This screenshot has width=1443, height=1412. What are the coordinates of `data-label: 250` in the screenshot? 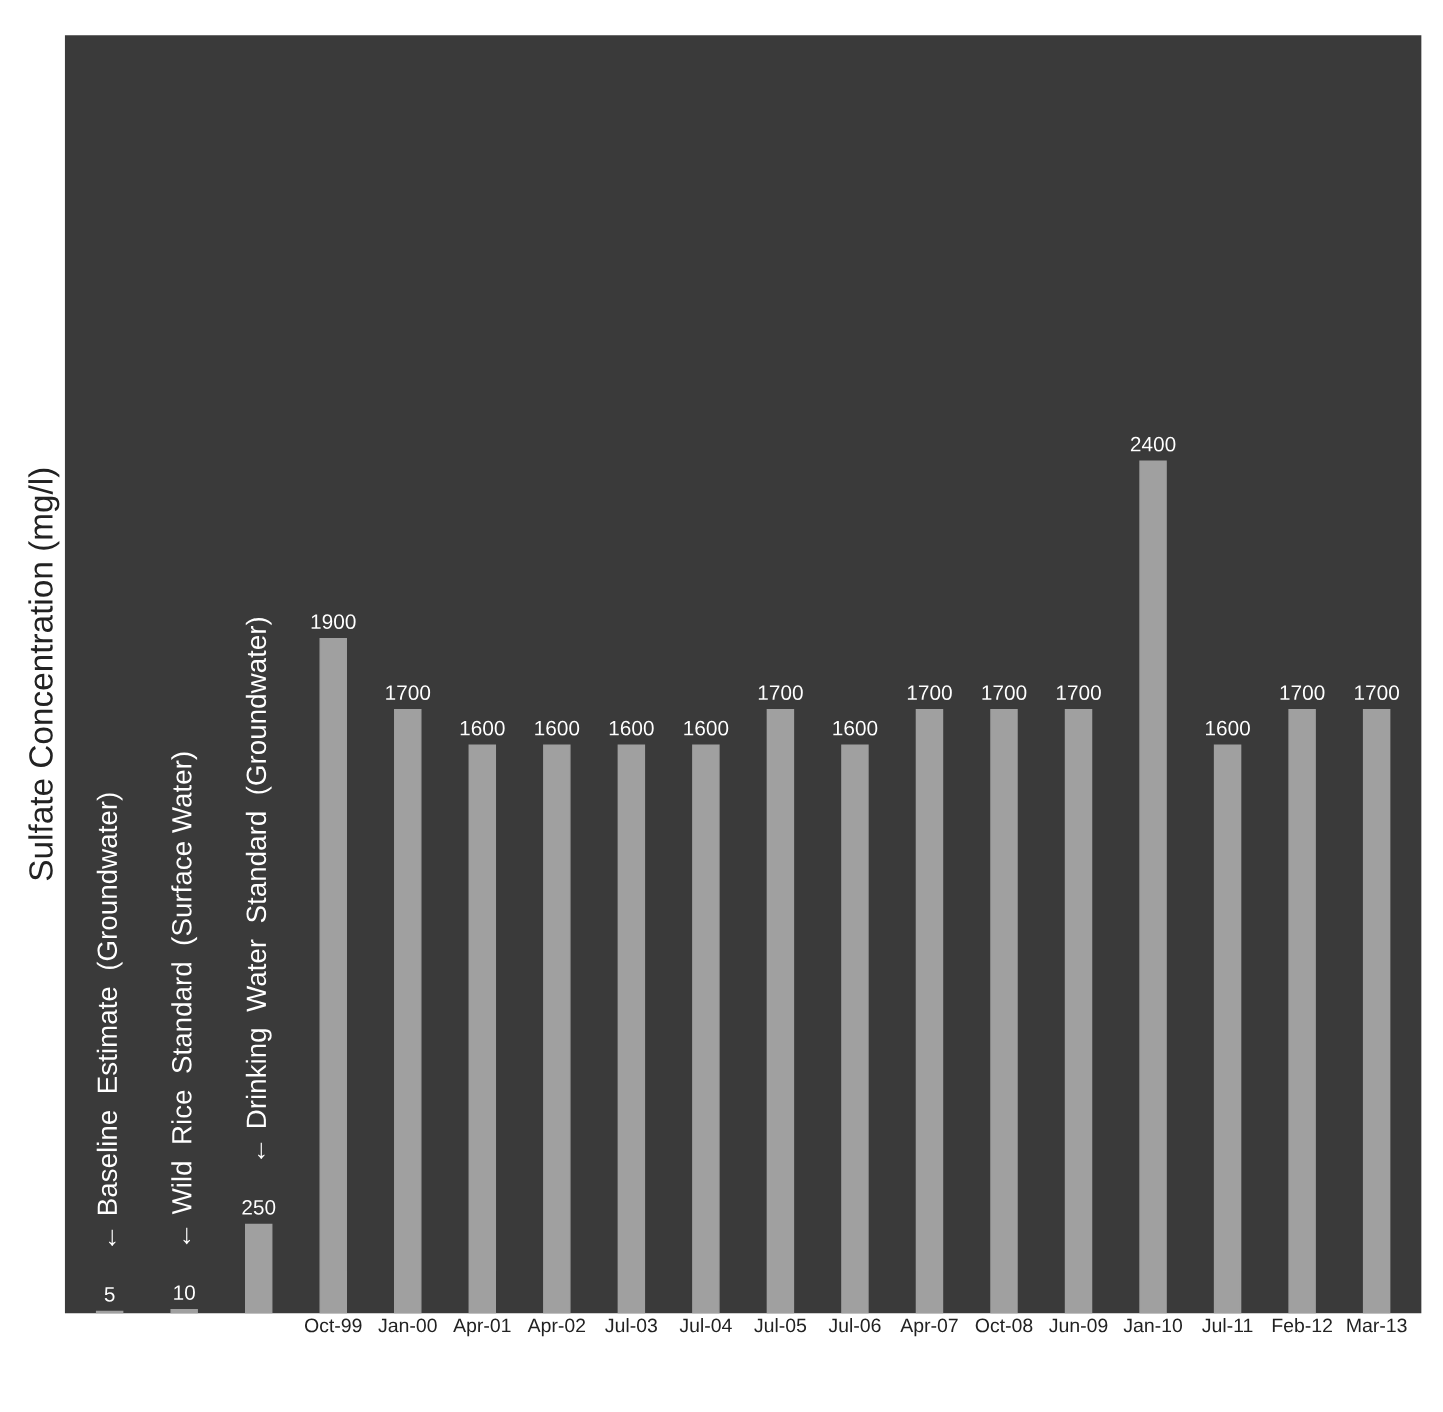 It's located at (259, 1207).